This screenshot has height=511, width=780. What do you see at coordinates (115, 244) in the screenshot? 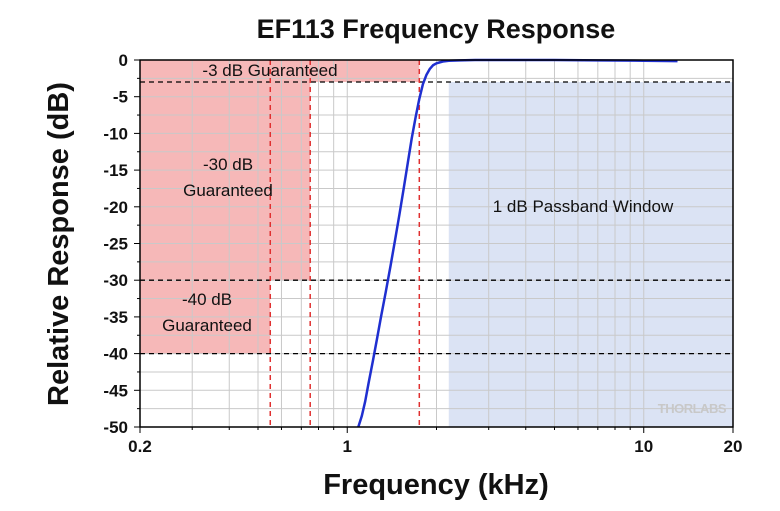
I see `y-tick-label: -25` at bounding box center [115, 244].